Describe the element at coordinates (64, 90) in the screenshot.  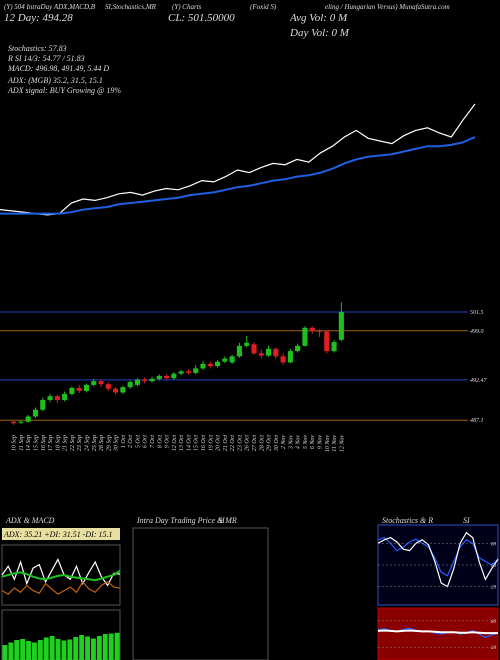
I see `adx-signal: ADX signal: BUY Growing @ 19%` at that location.